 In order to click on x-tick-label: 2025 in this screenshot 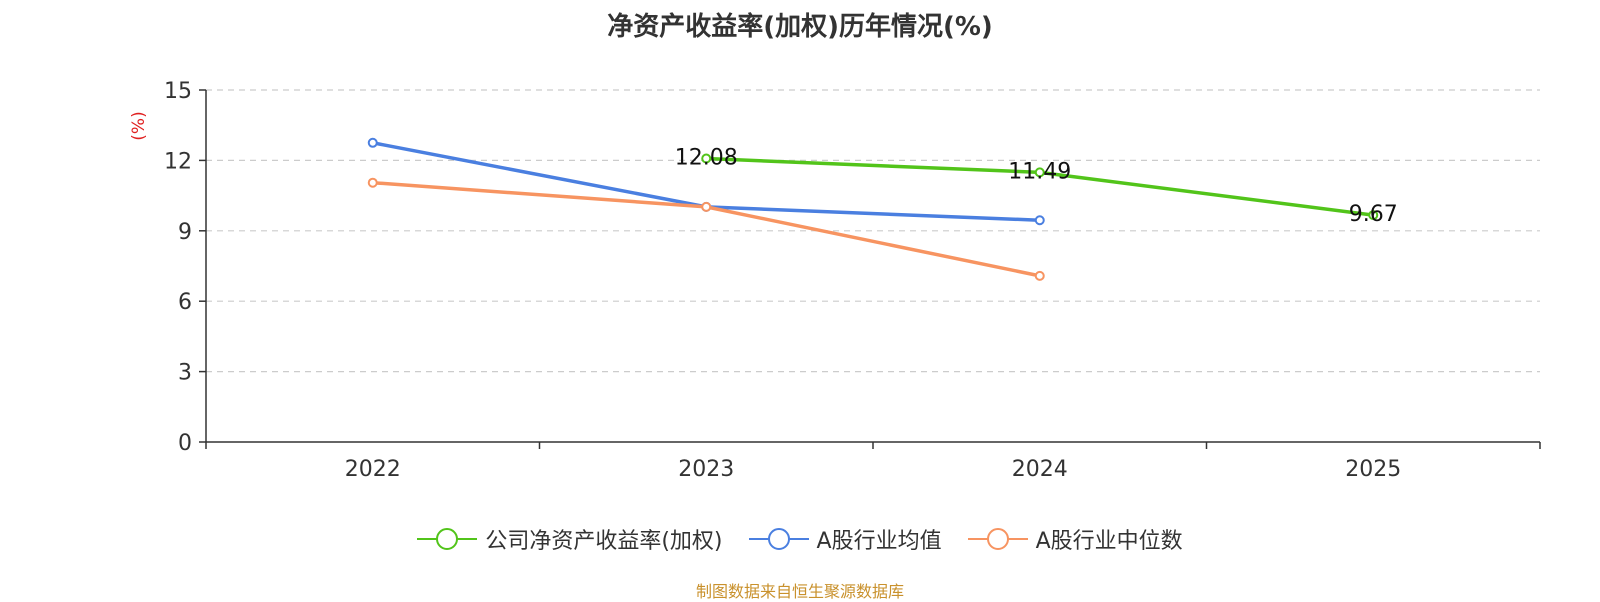, I will do `click(1373, 469)`.